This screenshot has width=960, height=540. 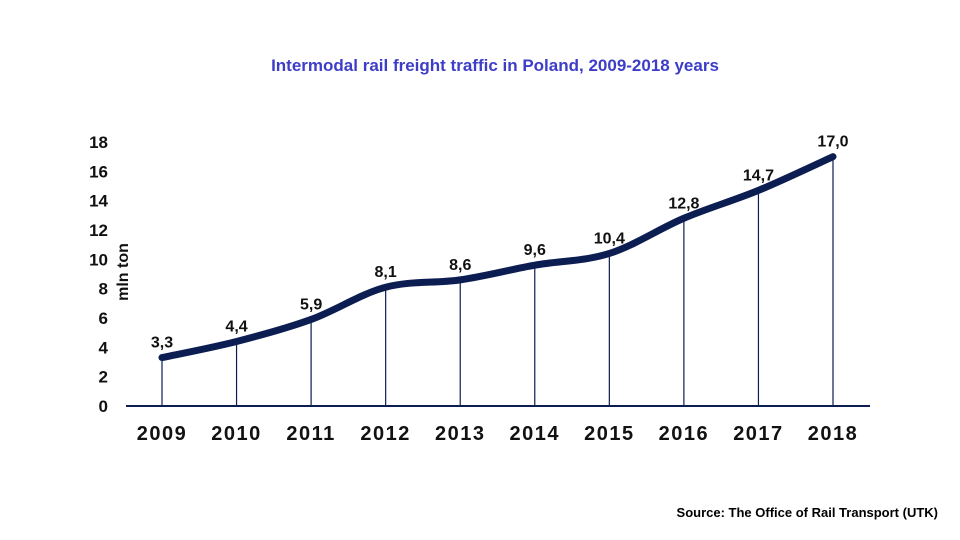 What do you see at coordinates (385, 434) in the screenshot?
I see `x-tick-label: 2012` at bounding box center [385, 434].